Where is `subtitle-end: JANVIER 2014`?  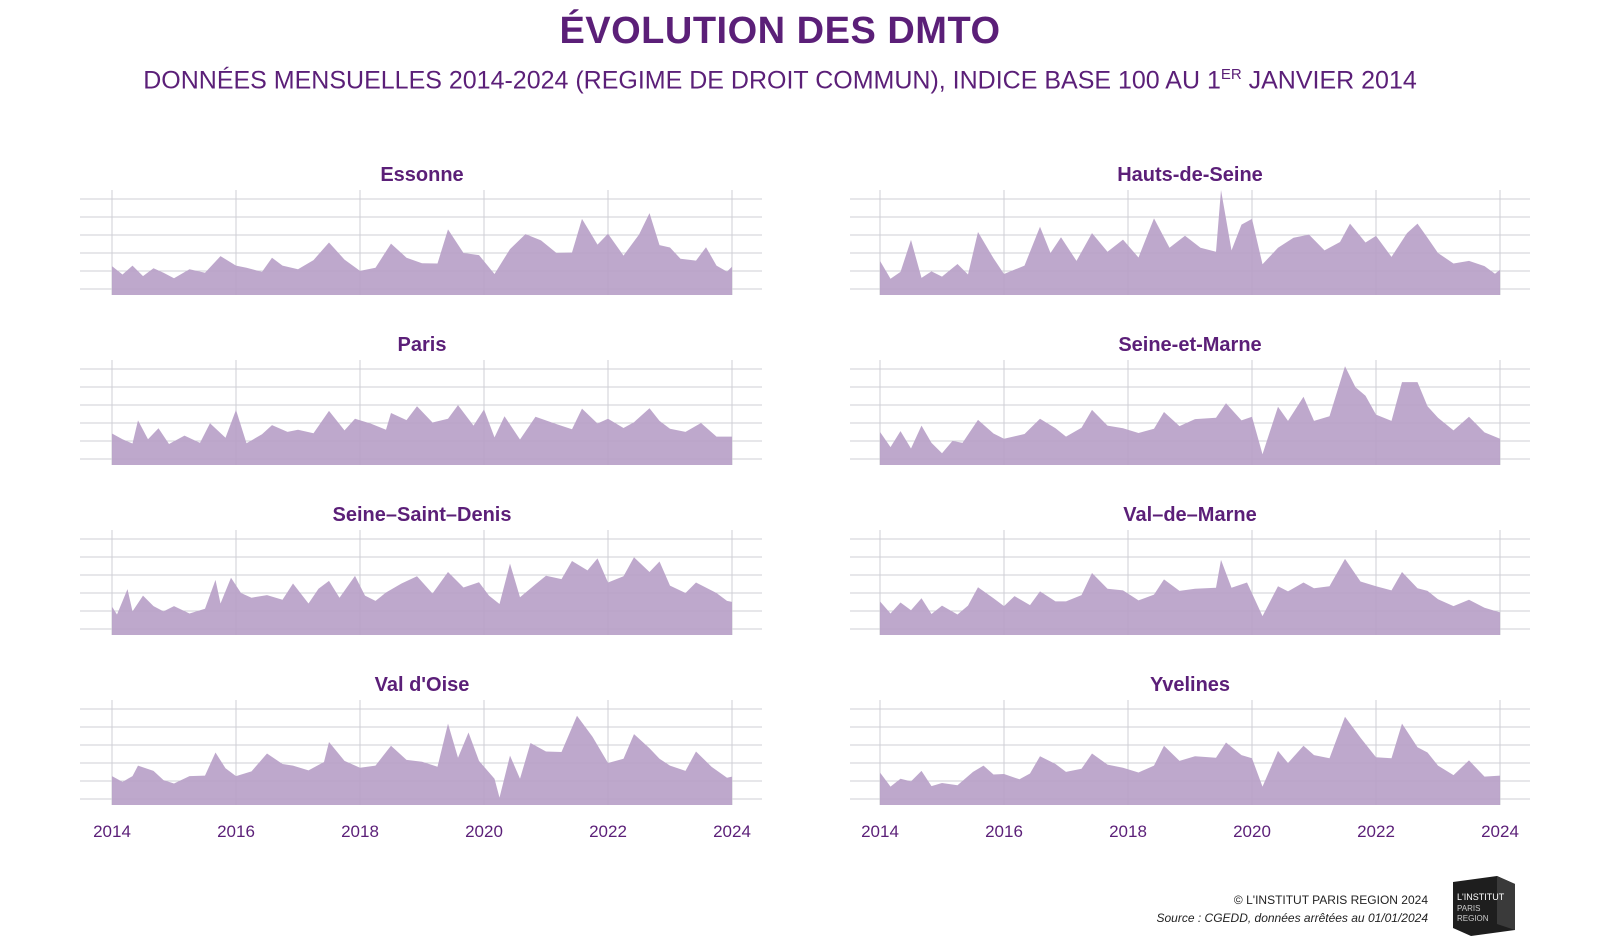 subtitle-end: JANVIER 2014 is located at coordinates (1329, 80).